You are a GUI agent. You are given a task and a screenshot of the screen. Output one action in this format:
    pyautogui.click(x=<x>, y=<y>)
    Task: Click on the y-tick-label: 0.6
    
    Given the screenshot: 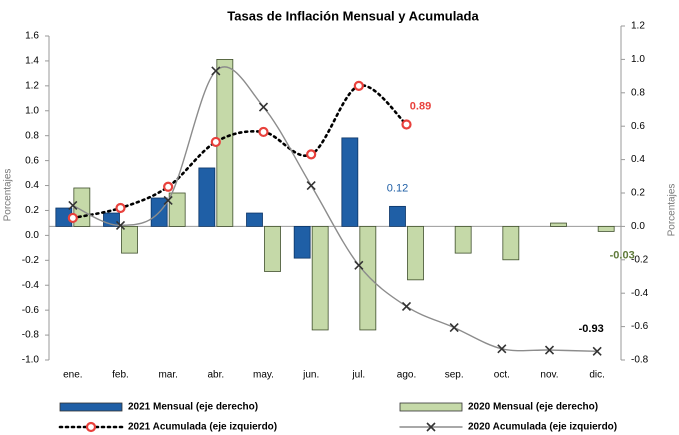 What is the action you would take?
    pyautogui.click(x=32, y=160)
    